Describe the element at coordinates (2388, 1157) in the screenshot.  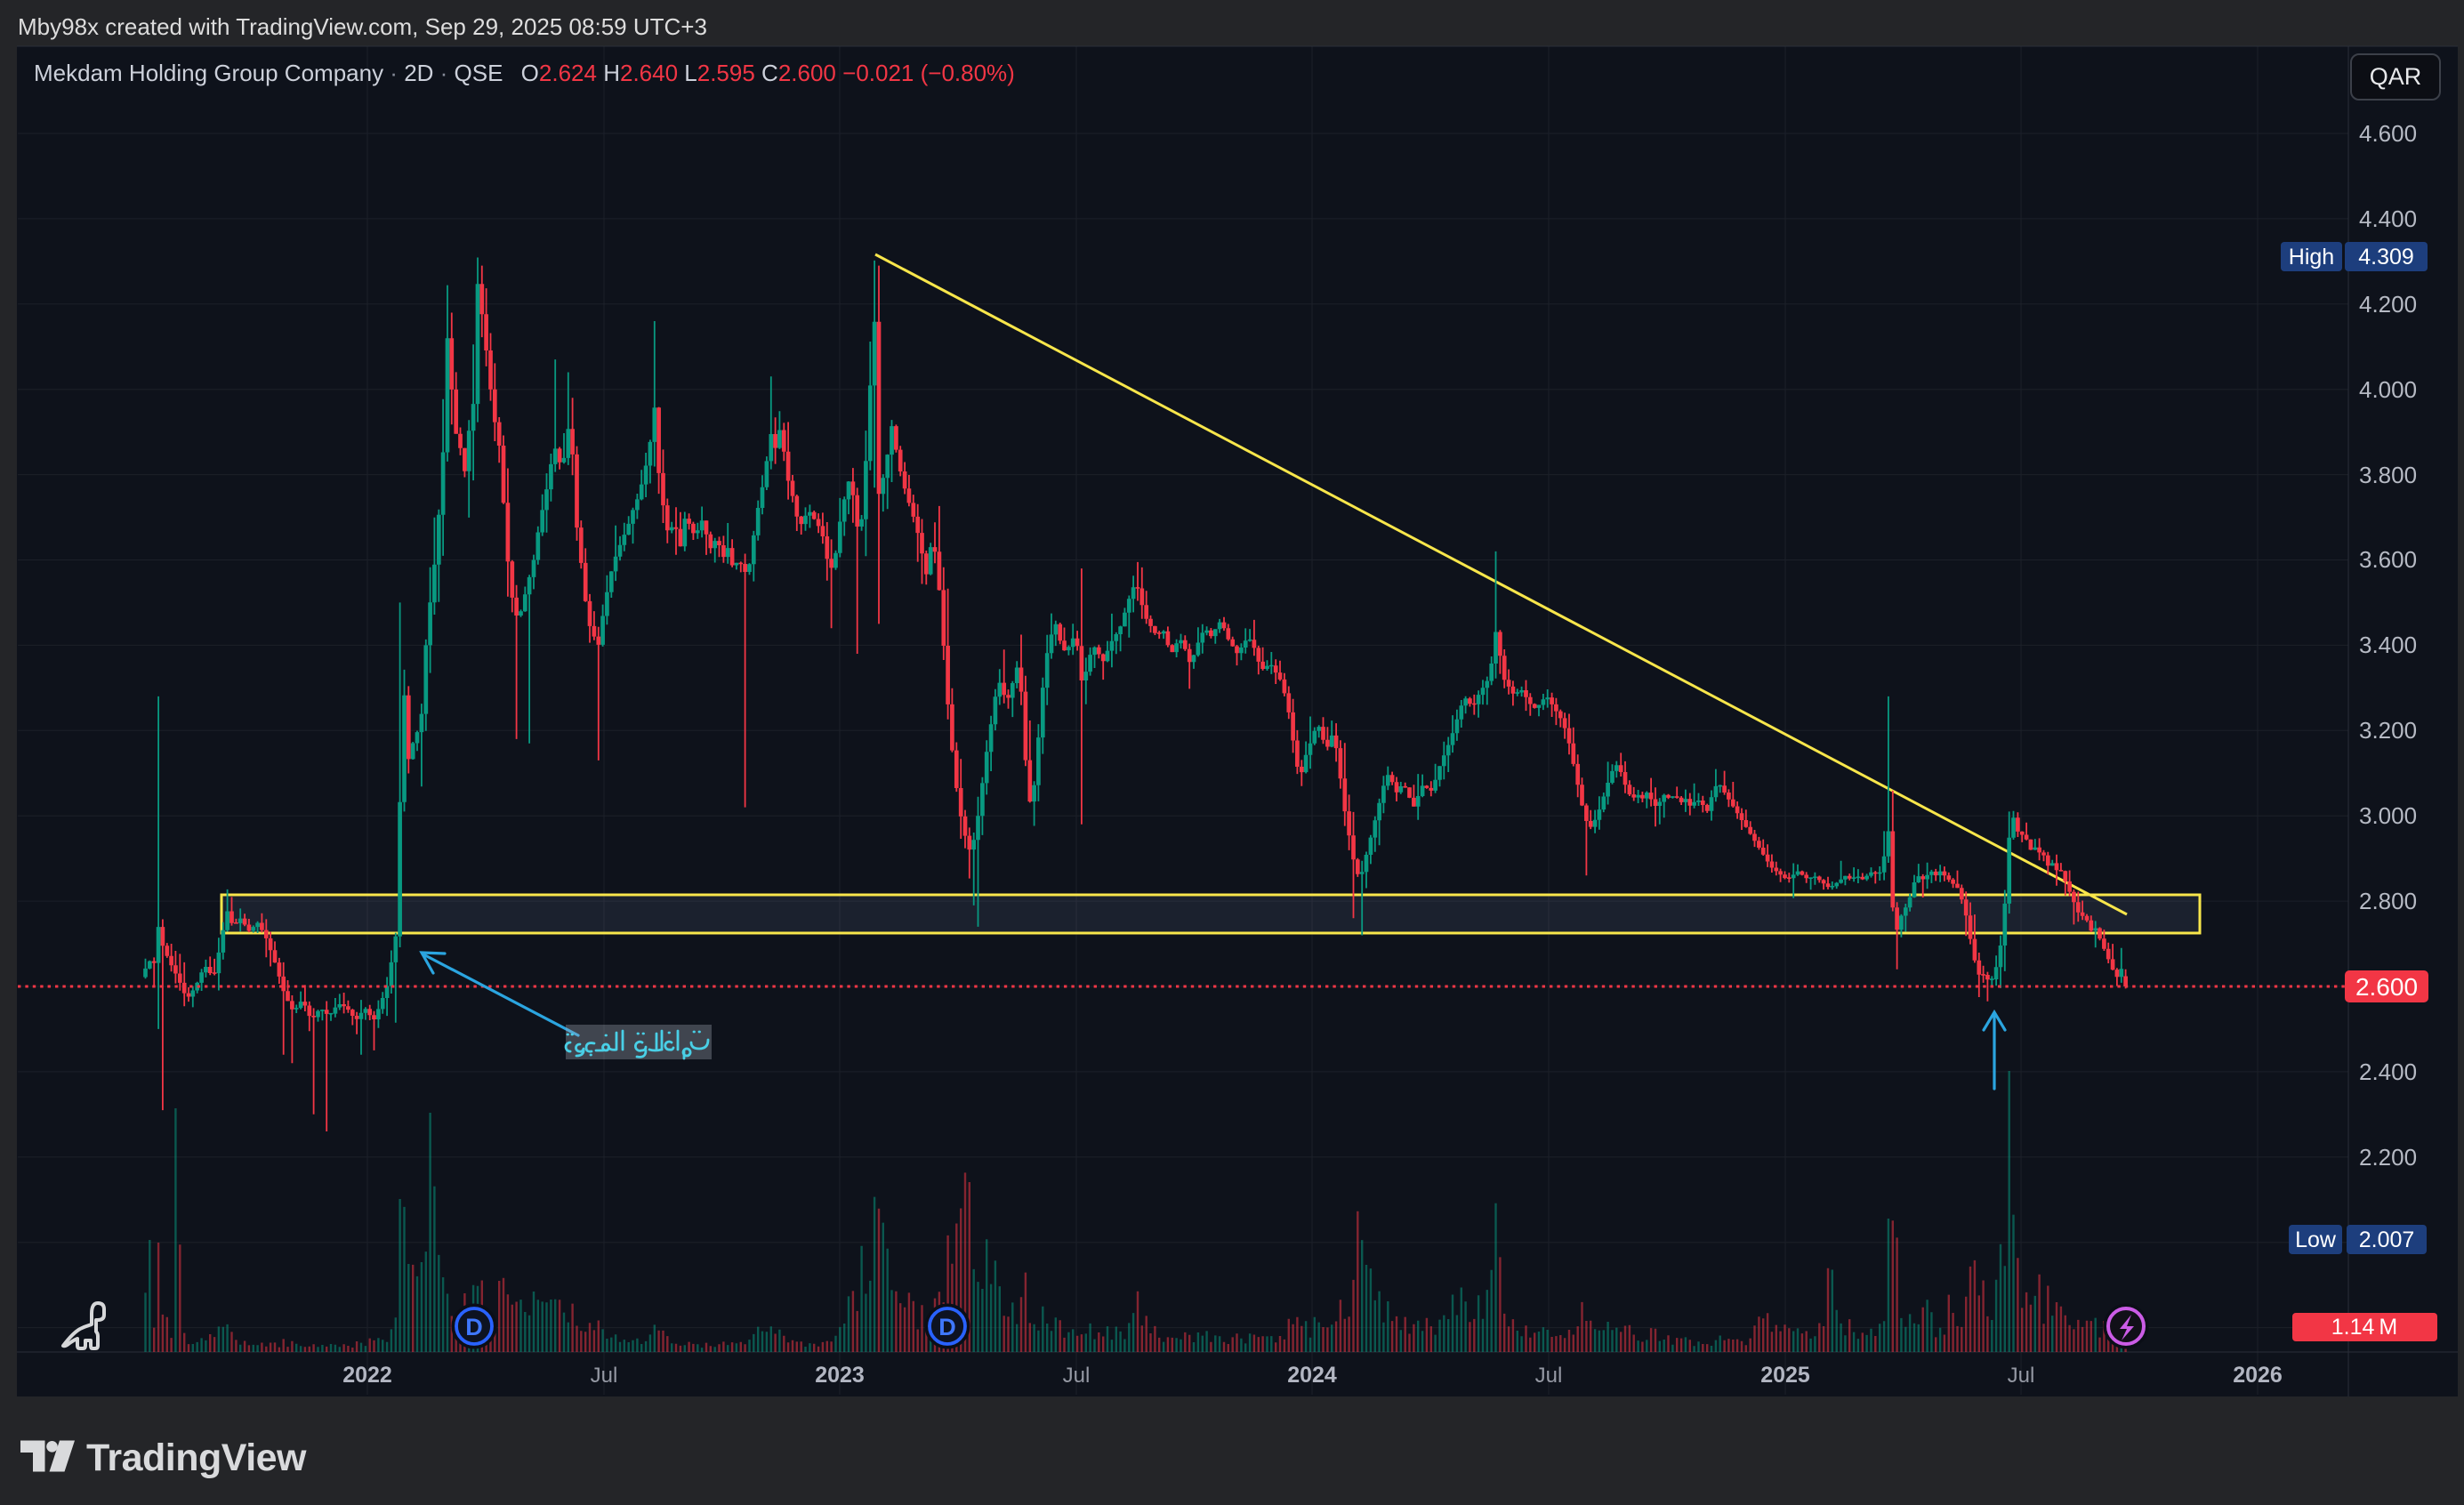
I see `svg-text: 2.200` at that location.